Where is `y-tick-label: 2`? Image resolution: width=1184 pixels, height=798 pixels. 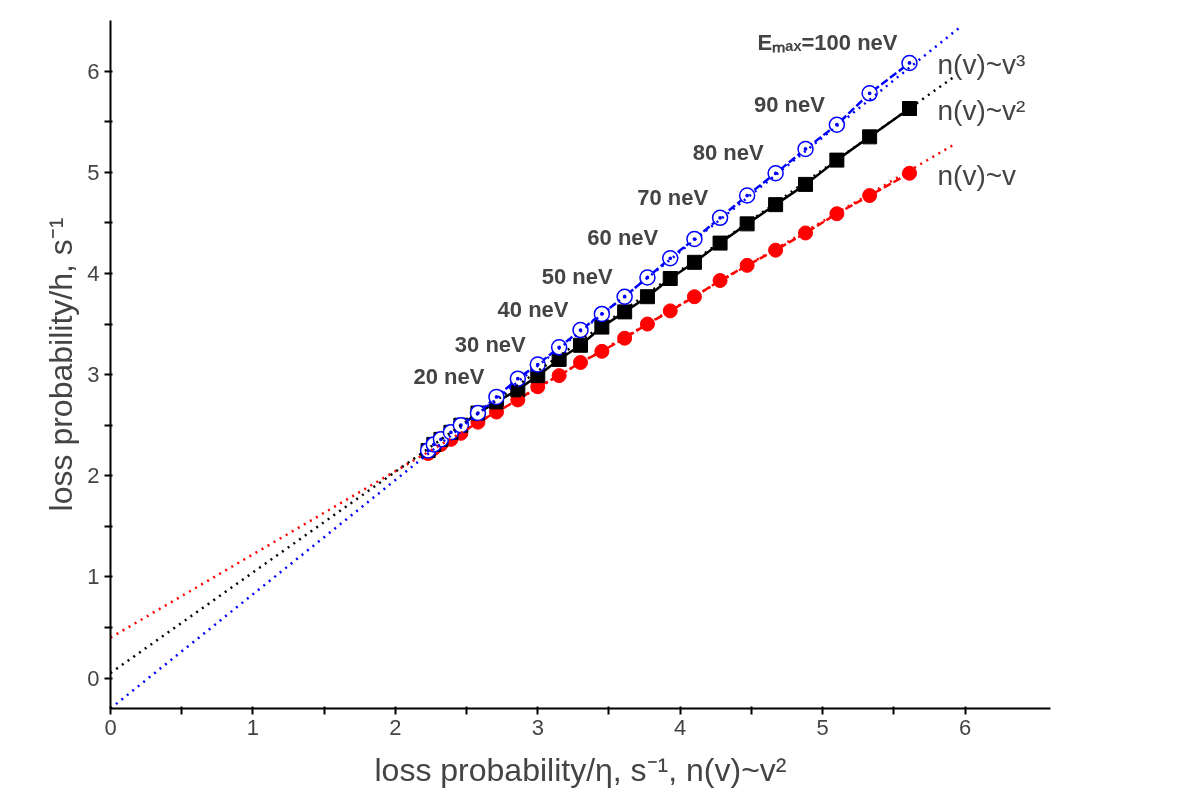
y-tick-label: 2 is located at coordinates (93, 476).